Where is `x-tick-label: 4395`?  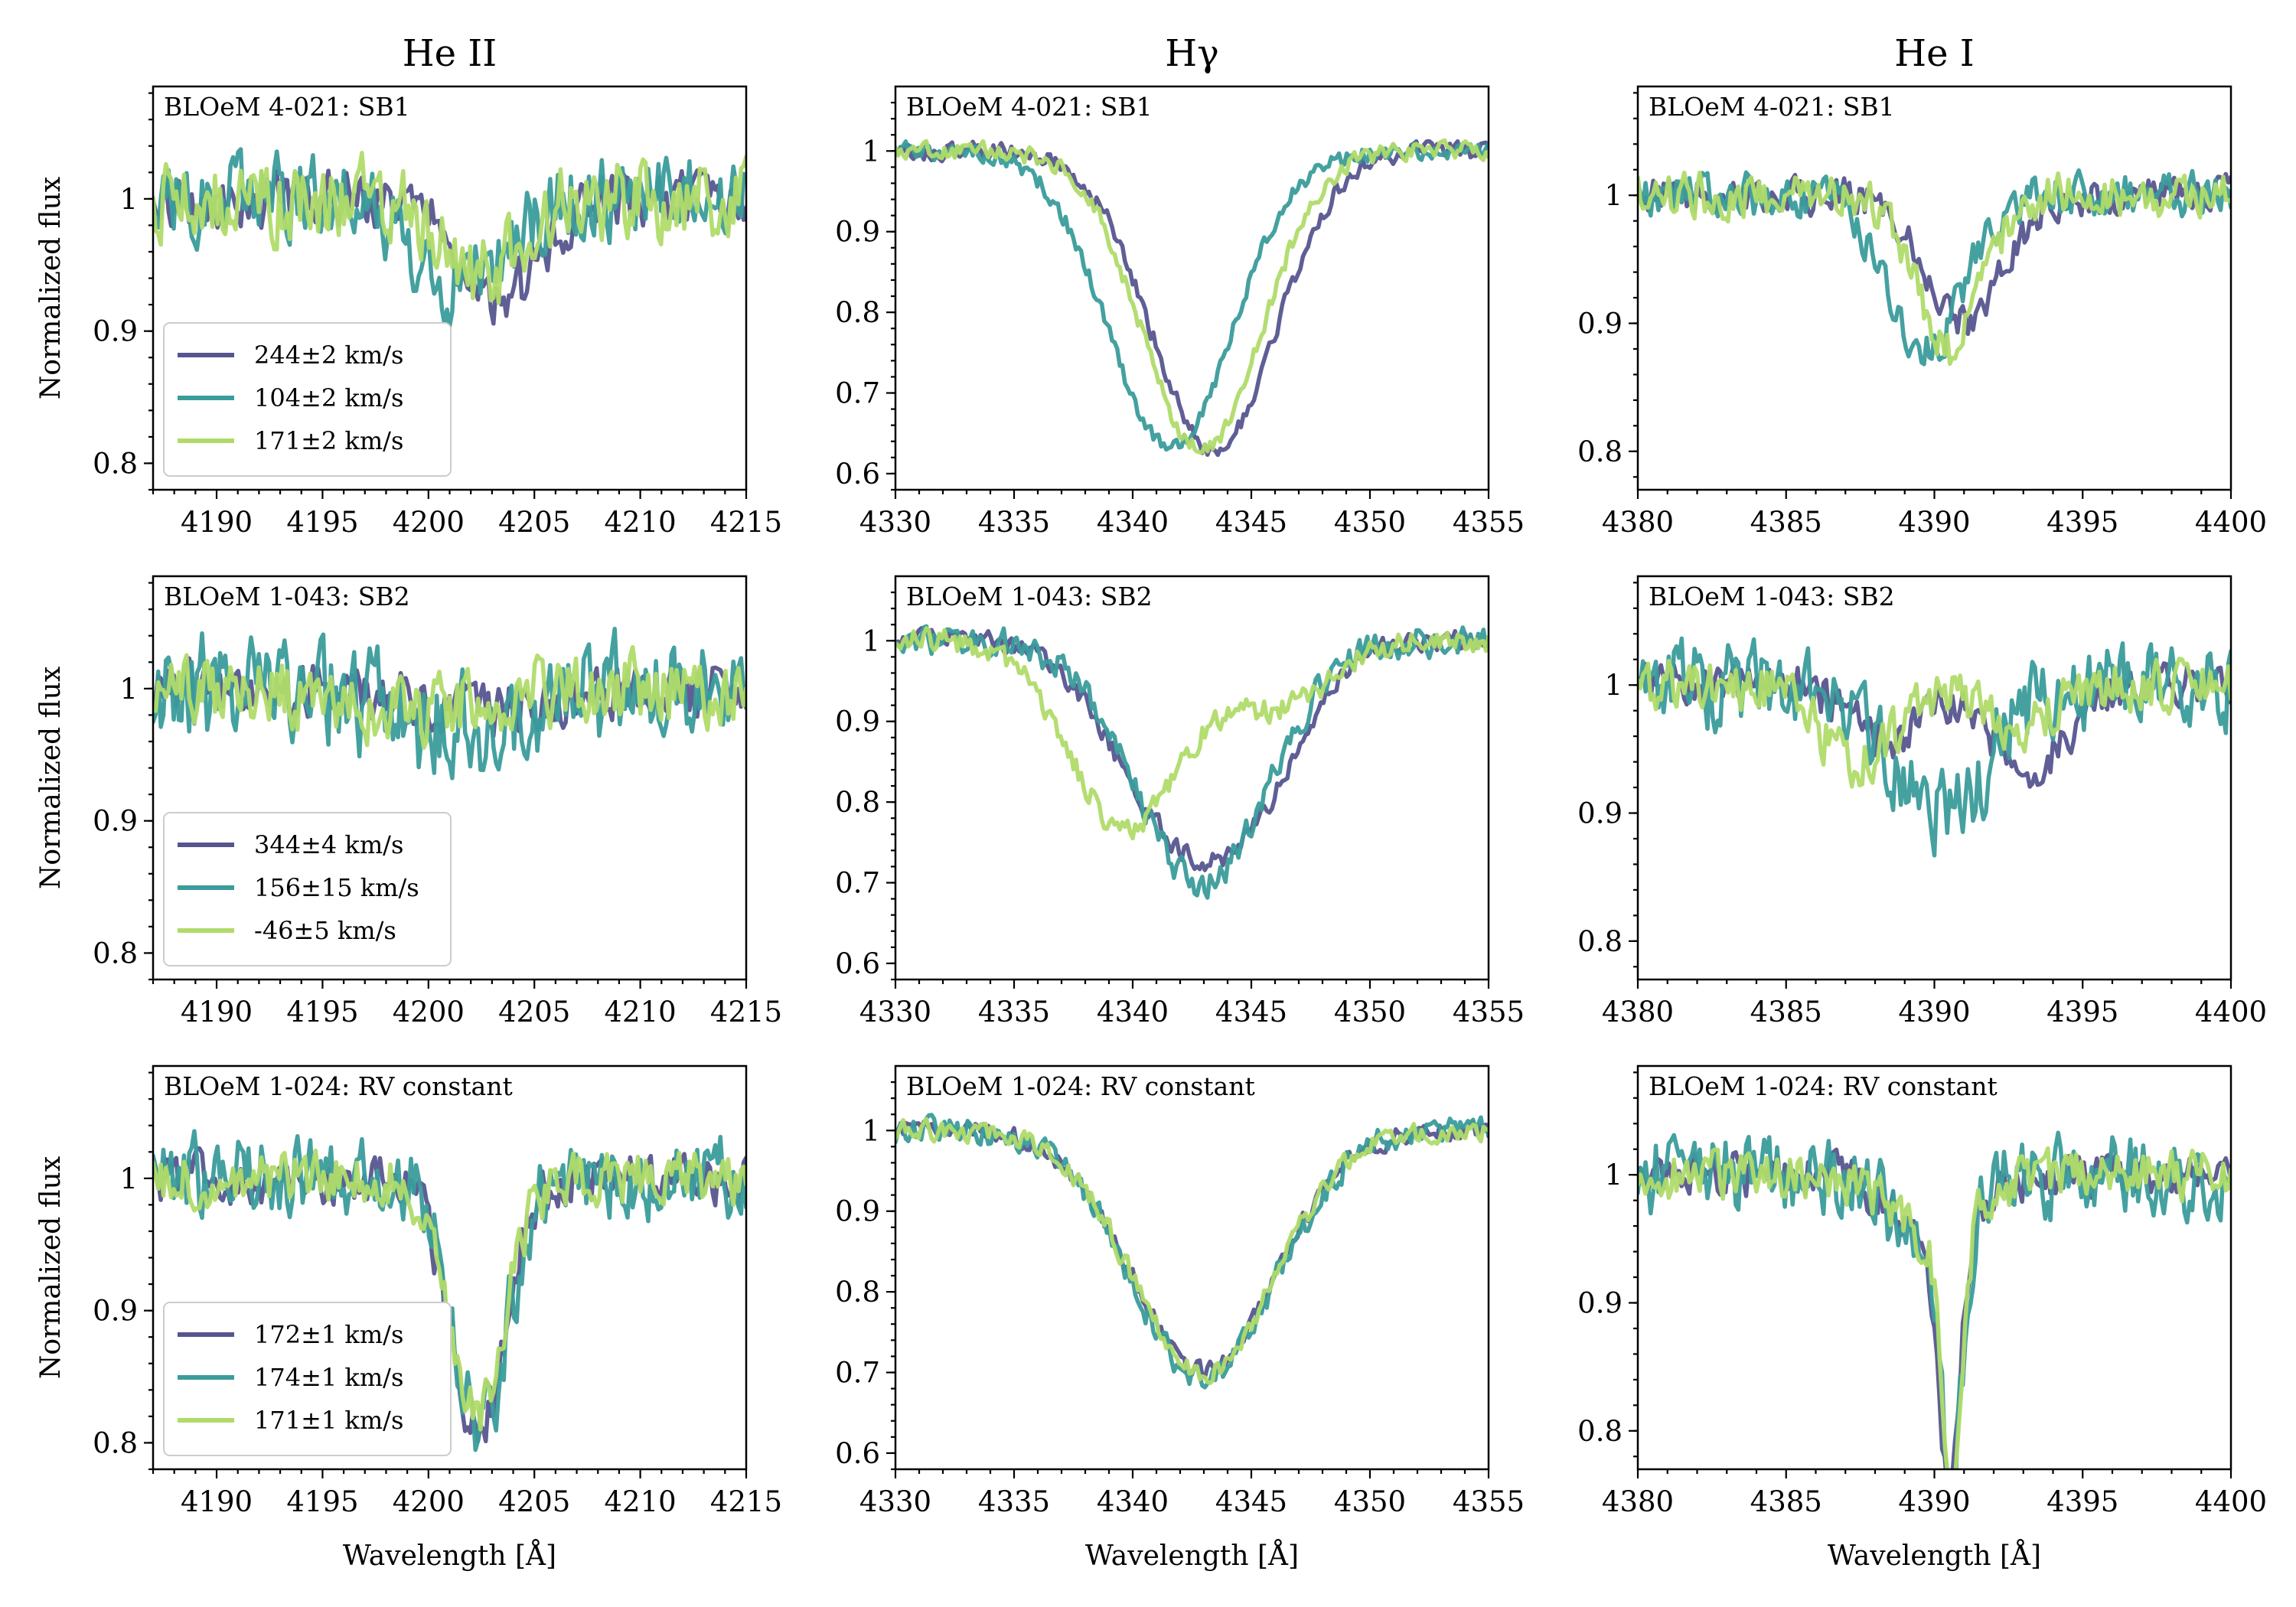
x-tick-label: 4395 is located at coordinates (2082, 1012).